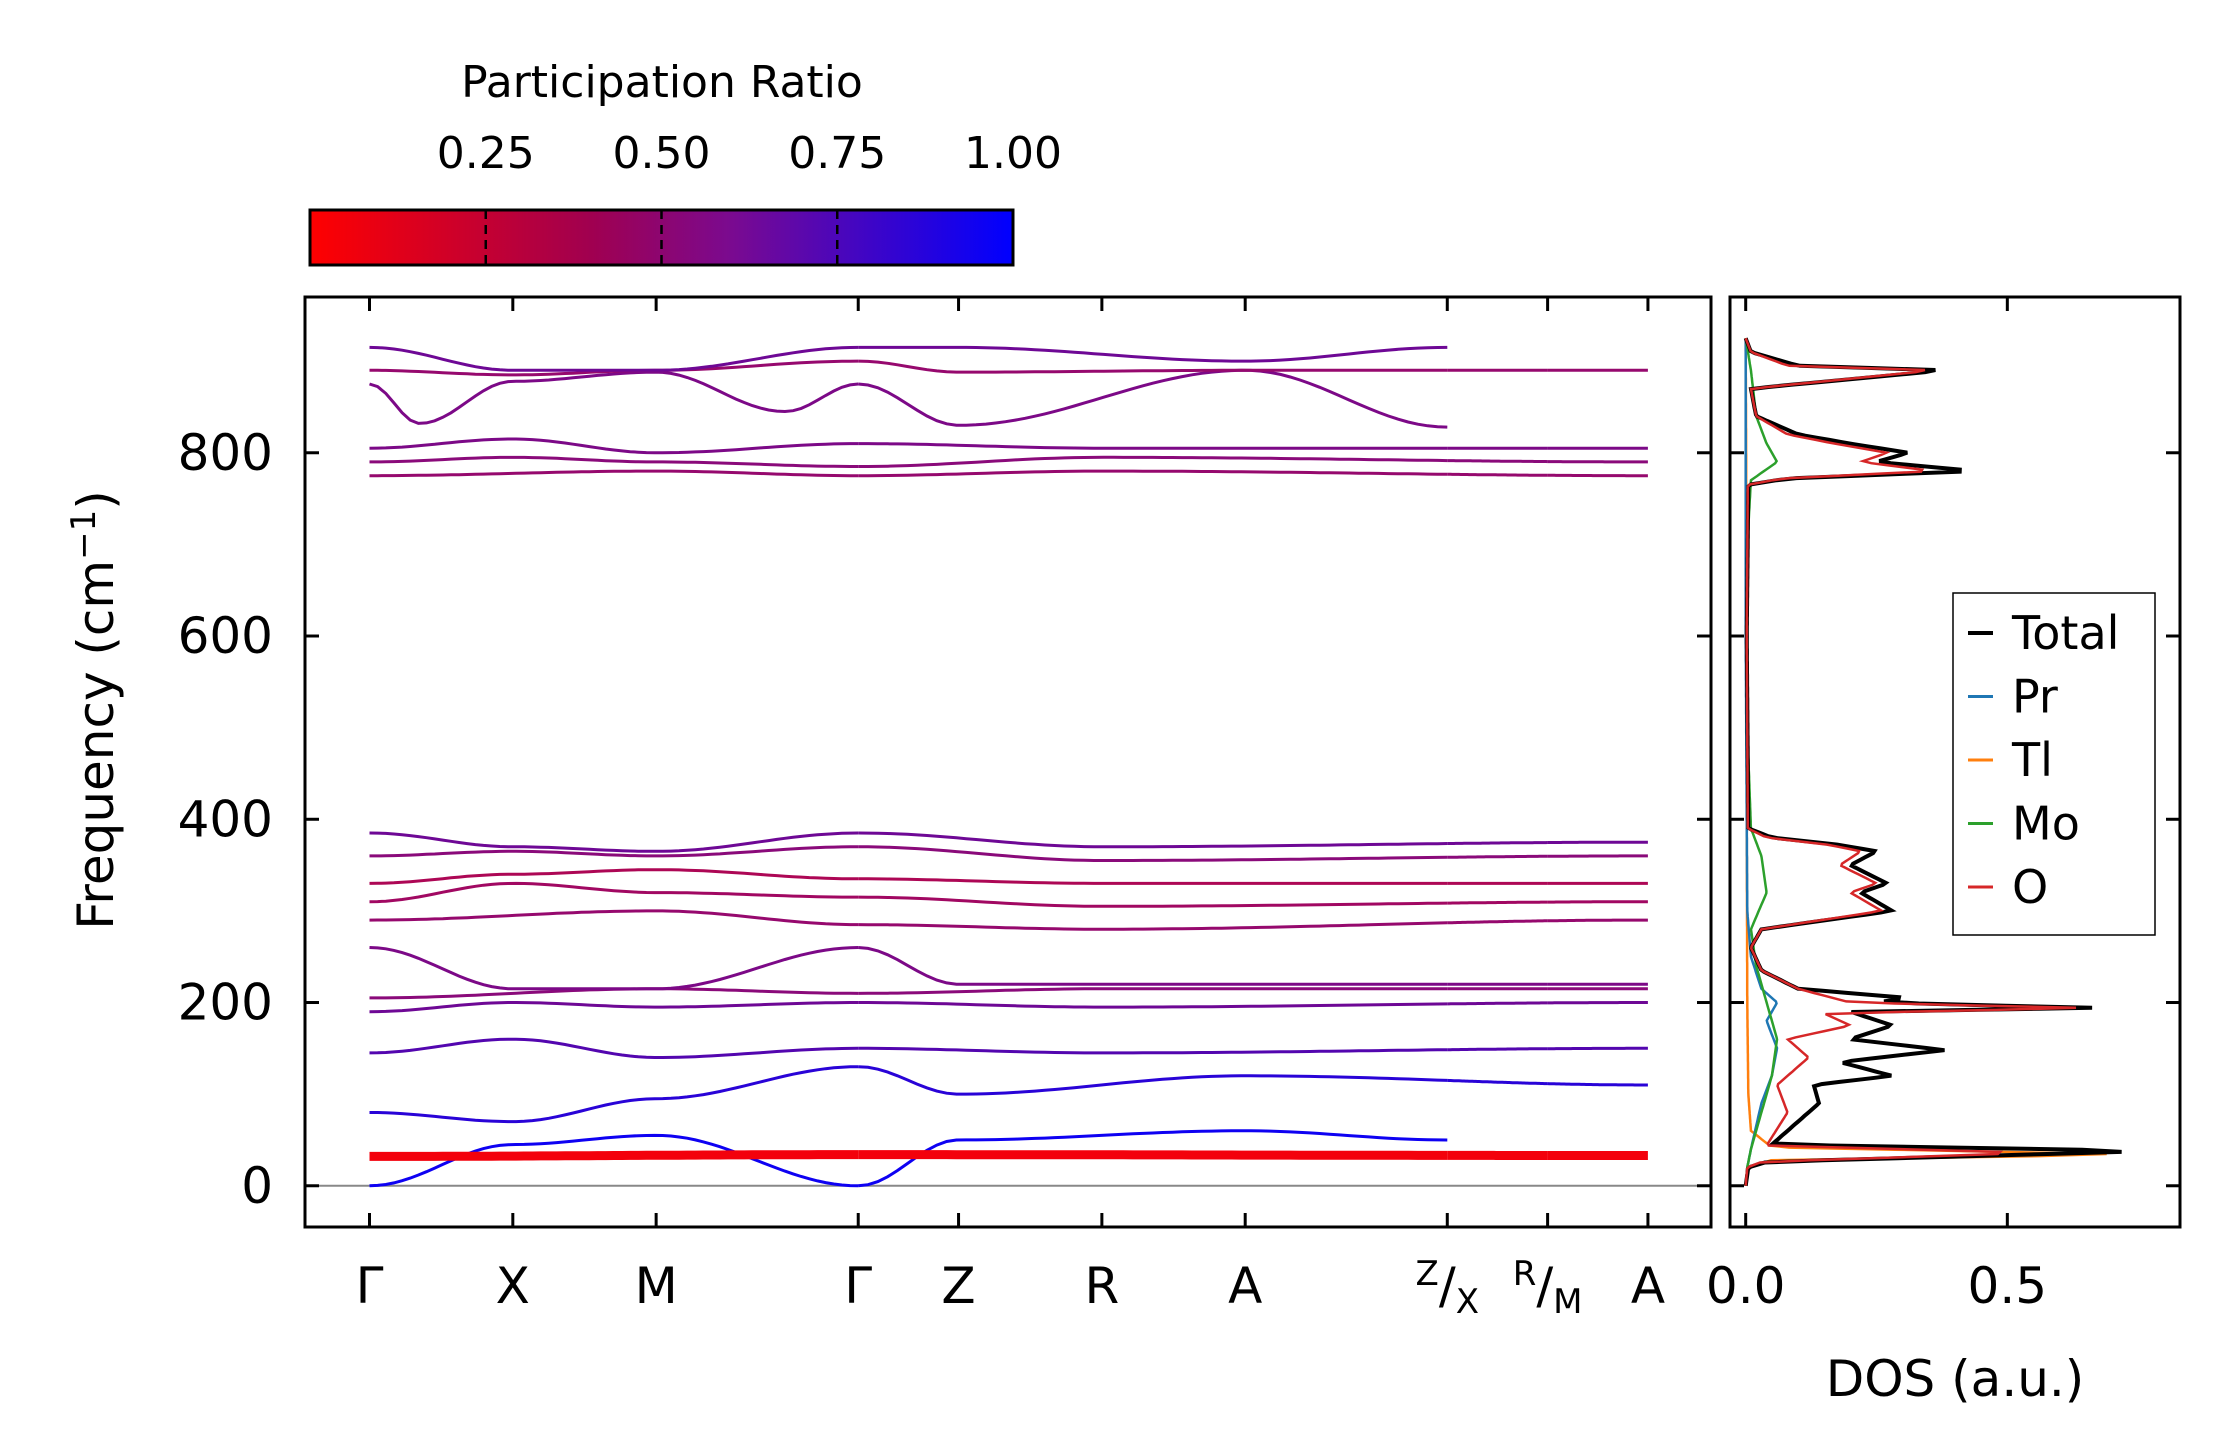  What do you see at coordinates (1013, 153) in the screenshot?
I see `colorbar-tick-label: 1.00` at bounding box center [1013, 153].